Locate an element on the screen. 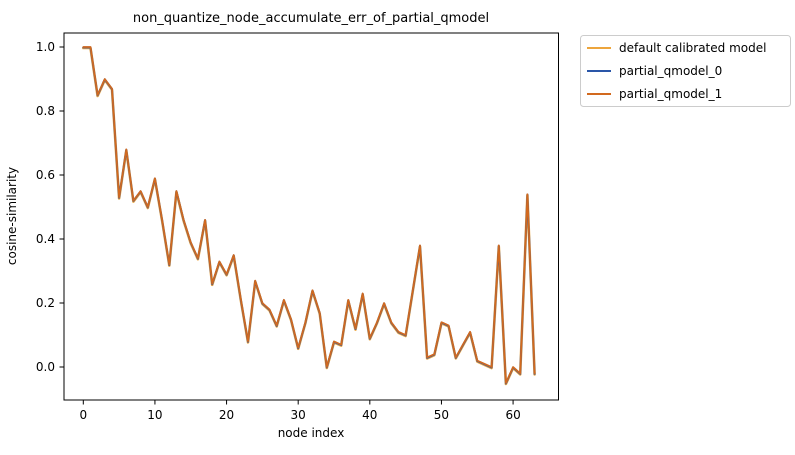  y-axis-ticks: 1.0 0.8 0.6 0.4 0.2 0.0 is located at coordinates (50, 207).